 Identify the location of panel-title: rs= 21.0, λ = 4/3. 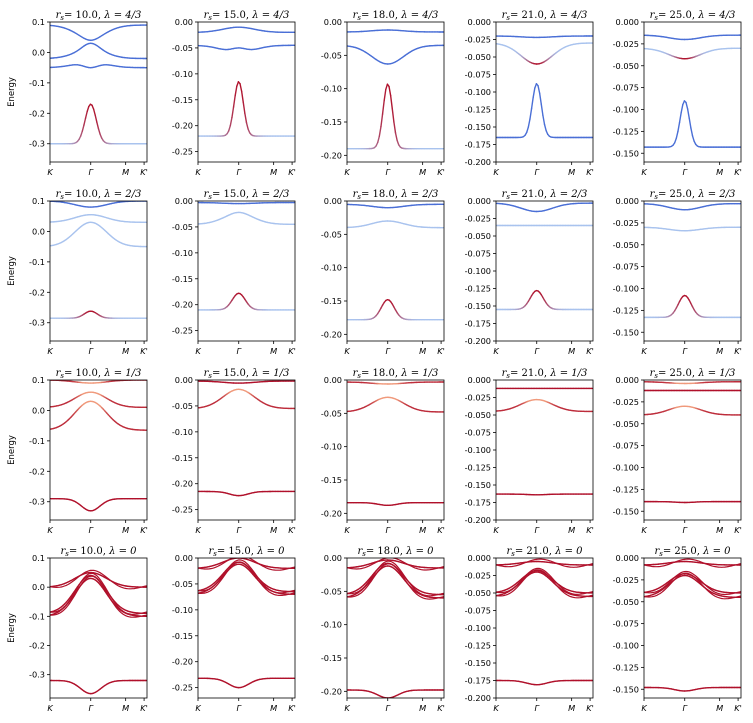
(545, 16).